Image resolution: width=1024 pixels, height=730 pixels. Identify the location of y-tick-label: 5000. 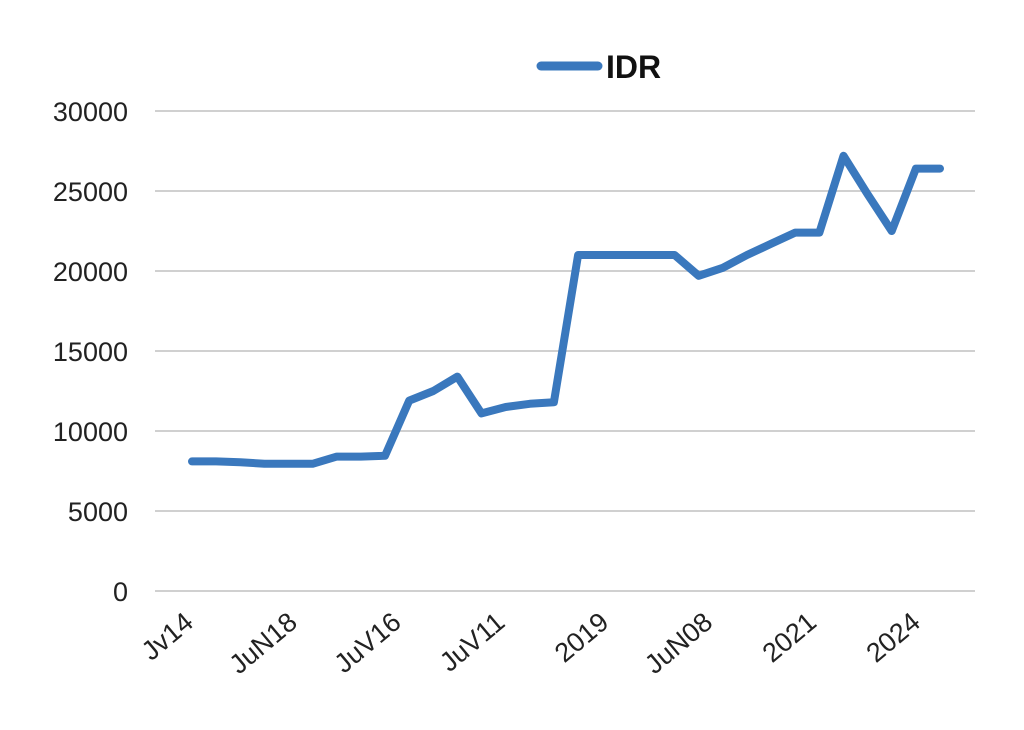
(98, 512).